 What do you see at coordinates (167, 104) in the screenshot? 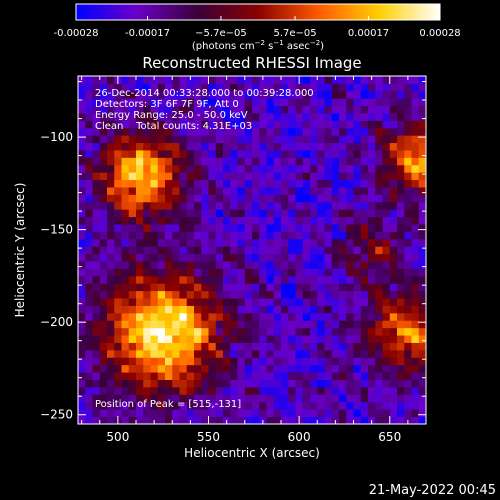
I see `annotation-detectors: Detectors: 3F 6F 7F 9F, Att 0` at bounding box center [167, 104].